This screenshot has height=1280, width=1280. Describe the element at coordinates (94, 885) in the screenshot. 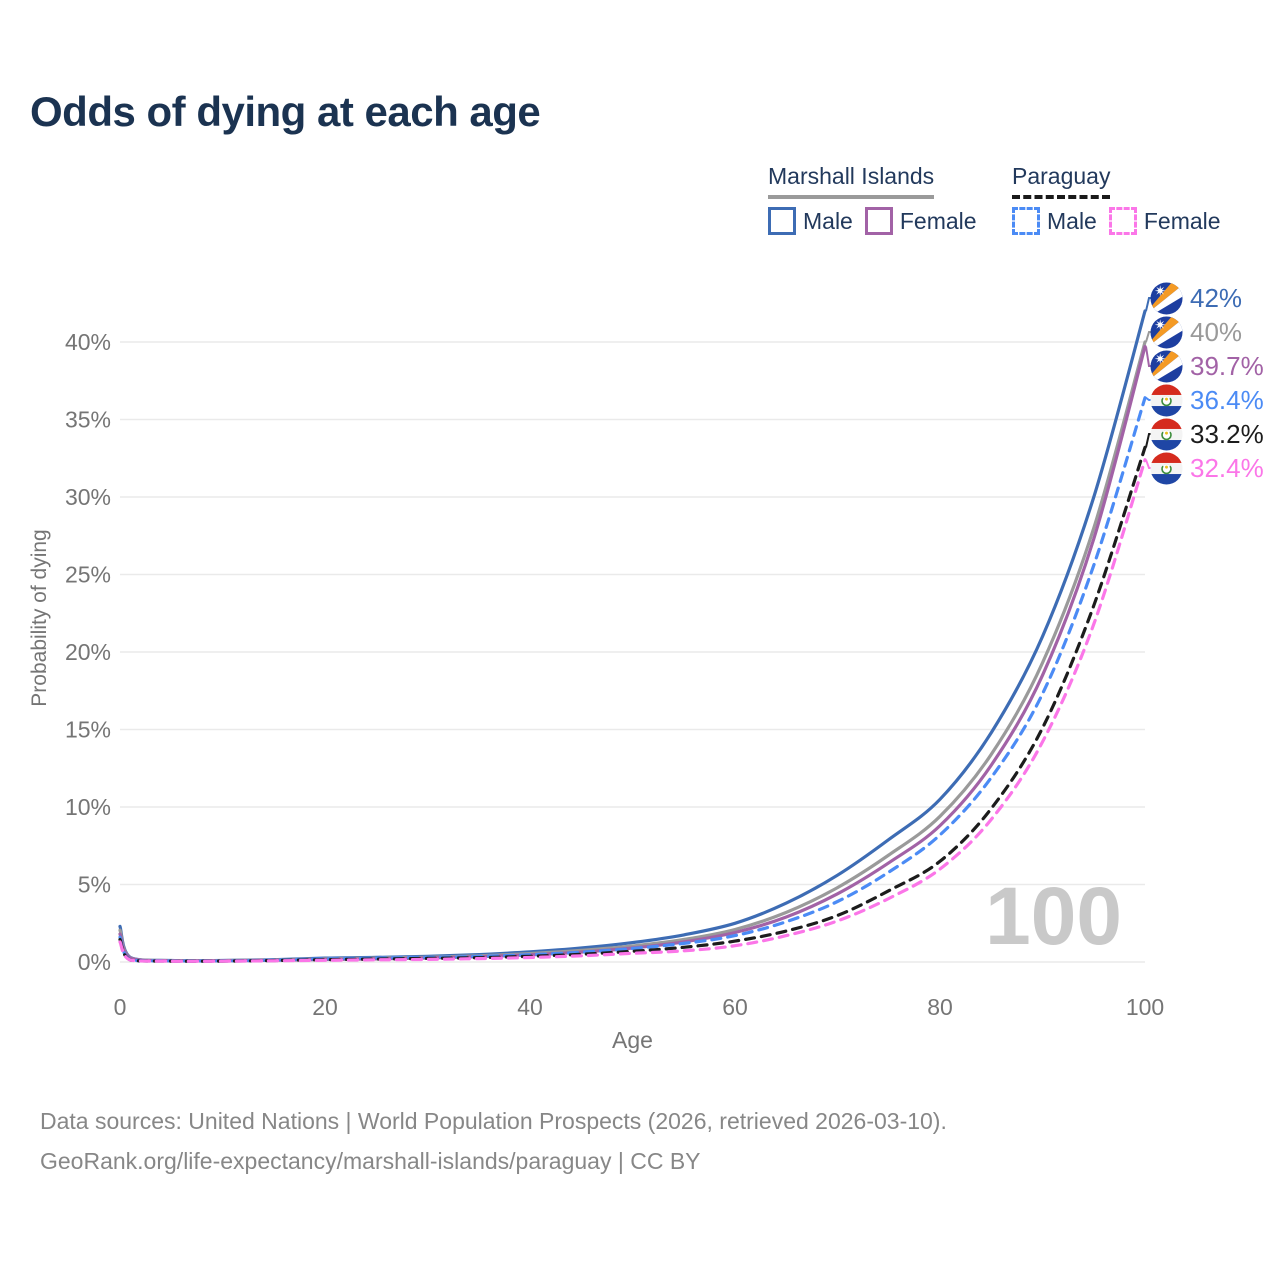

I see `y-tick-label: 5%` at that location.